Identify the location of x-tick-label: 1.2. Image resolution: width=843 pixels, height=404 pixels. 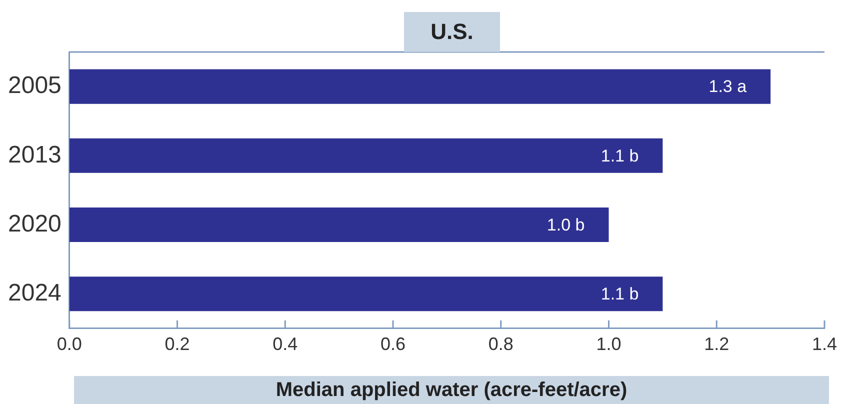
(717, 344).